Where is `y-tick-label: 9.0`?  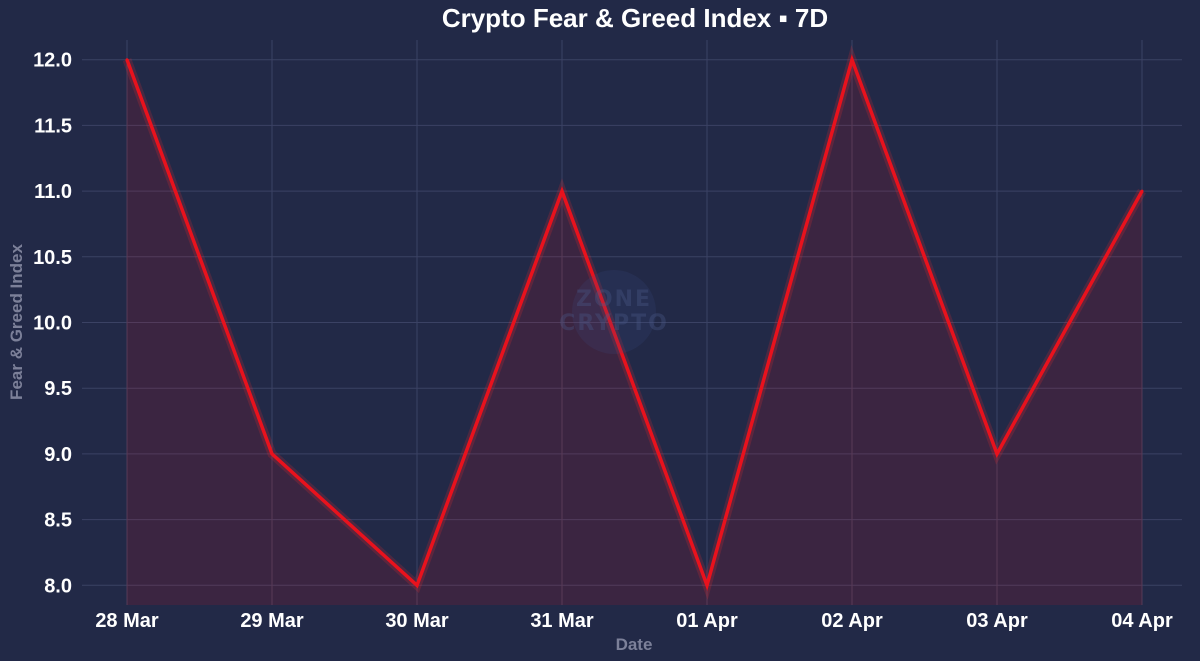
y-tick-label: 9.0 is located at coordinates (58, 455).